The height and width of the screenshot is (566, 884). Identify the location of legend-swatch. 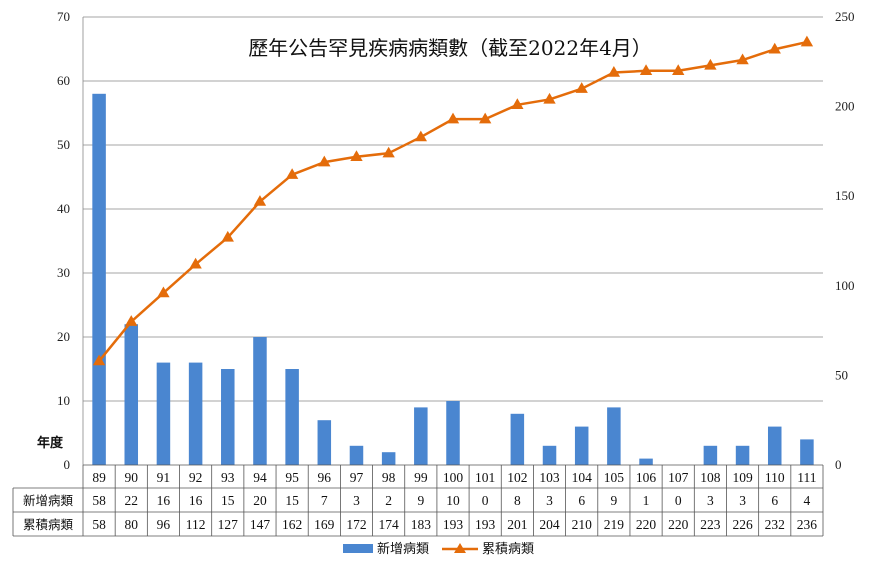
(358, 548).